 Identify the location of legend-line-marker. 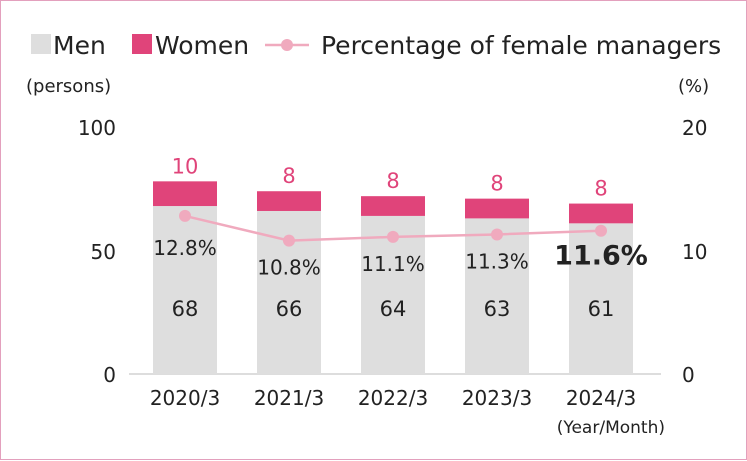
(287, 45).